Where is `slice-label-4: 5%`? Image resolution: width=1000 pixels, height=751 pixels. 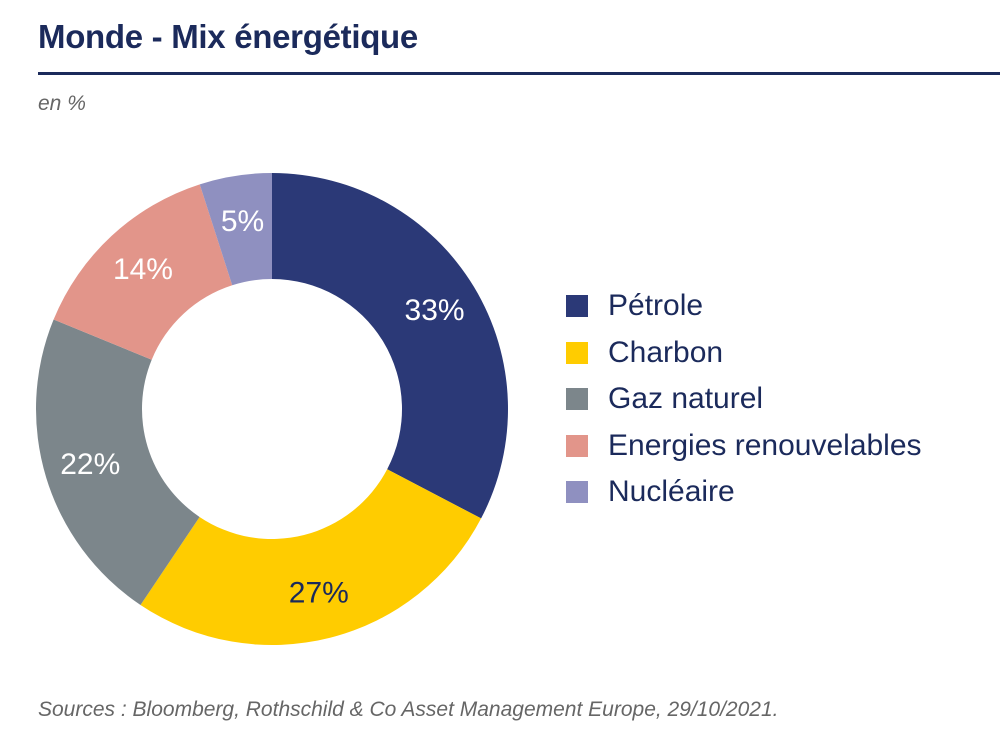 slice-label-4: 5% is located at coordinates (242, 221).